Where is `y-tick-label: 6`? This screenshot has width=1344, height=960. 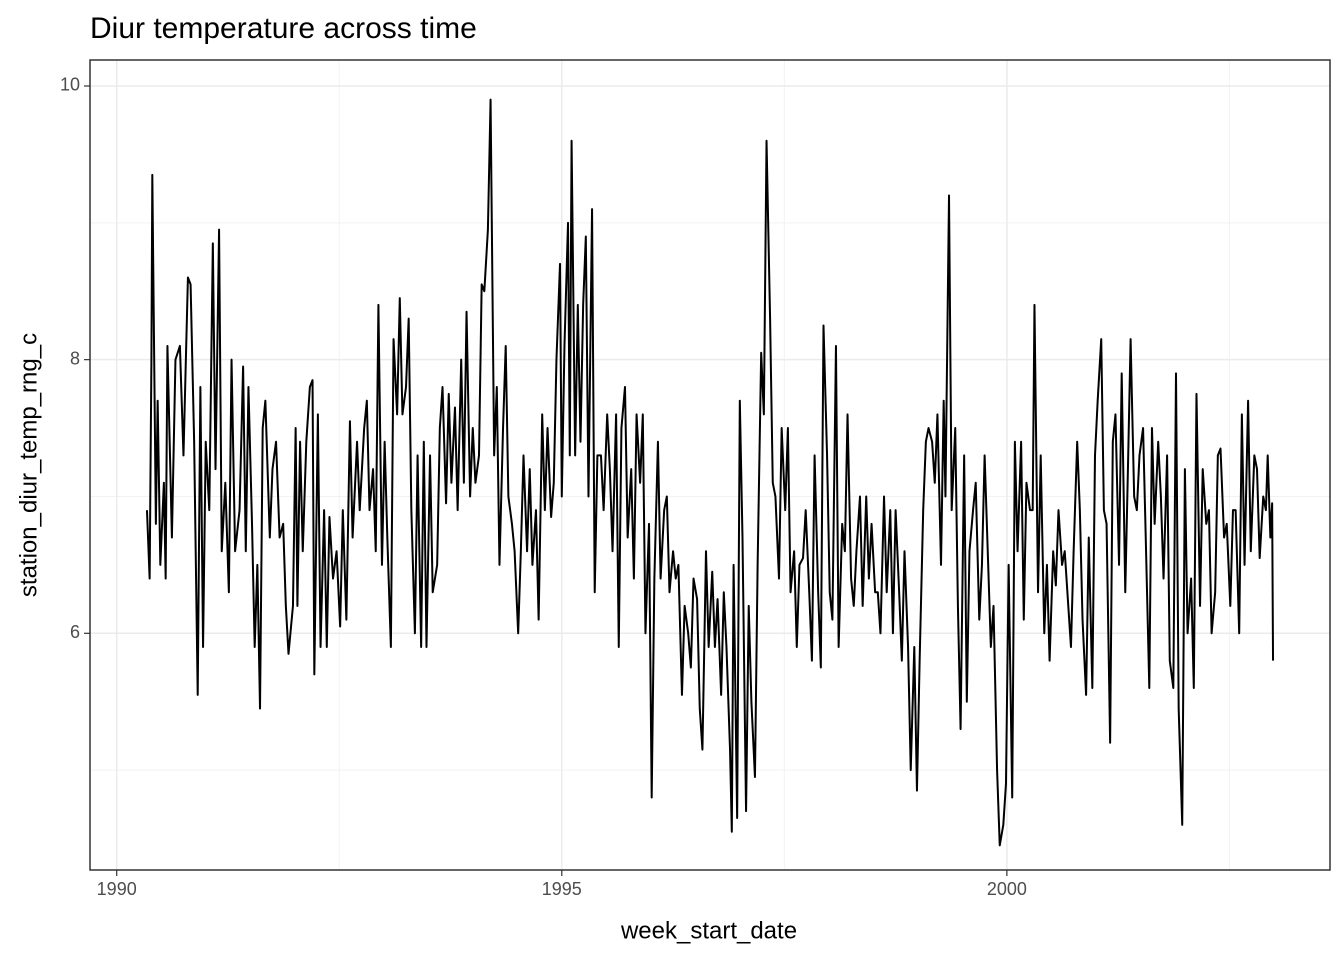 y-tick-label: 6 is located at coordinates (75, 632).